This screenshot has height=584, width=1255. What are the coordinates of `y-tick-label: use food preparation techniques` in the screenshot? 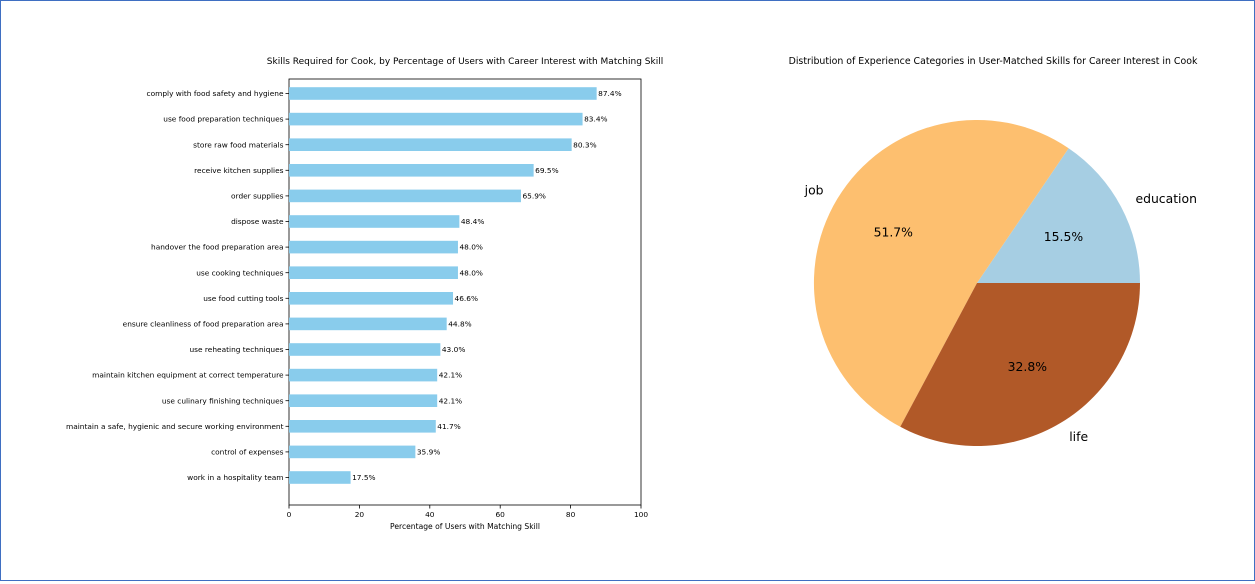 It's located at (223, 119).